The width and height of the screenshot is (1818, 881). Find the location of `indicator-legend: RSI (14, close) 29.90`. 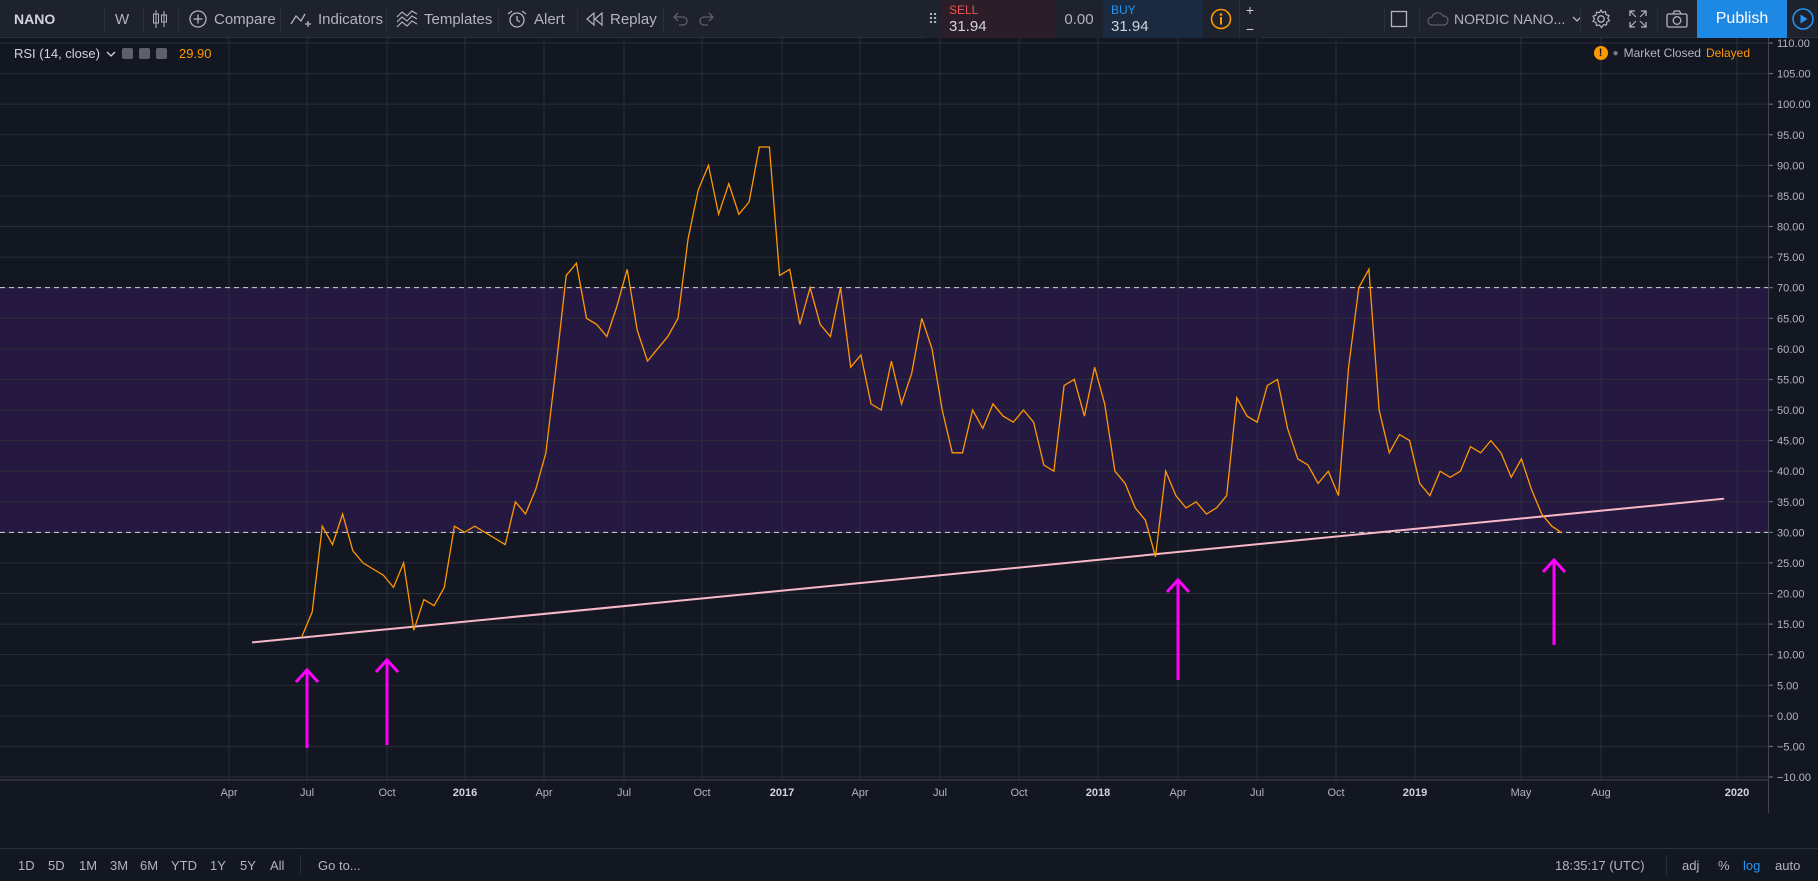

indicator-legend: RSI (14, close) 29.90 is located at coordinates (113, 53).